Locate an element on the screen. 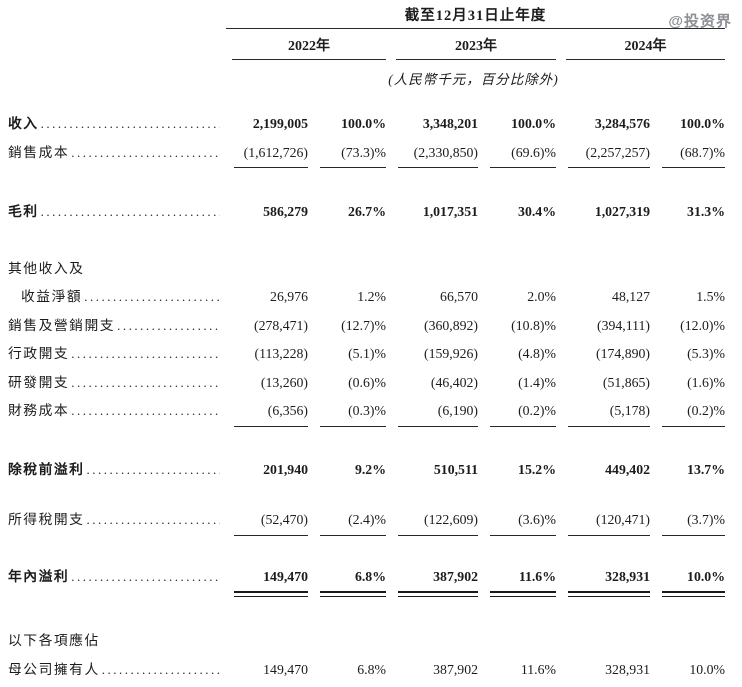  amount-2022: (113,228) is located at coordinates (281, 353).